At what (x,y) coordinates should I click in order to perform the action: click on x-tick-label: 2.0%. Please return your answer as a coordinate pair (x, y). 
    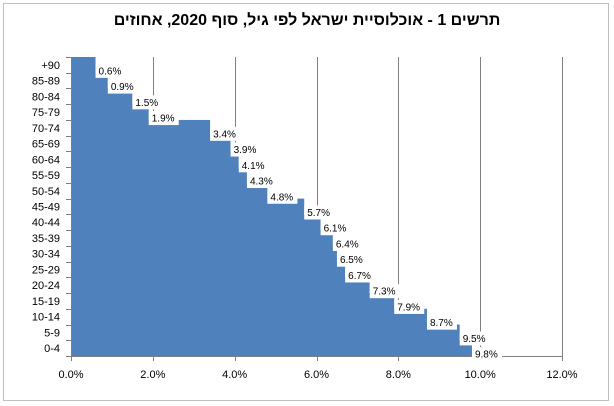
    Looking at the image, I should click on (152, 375).